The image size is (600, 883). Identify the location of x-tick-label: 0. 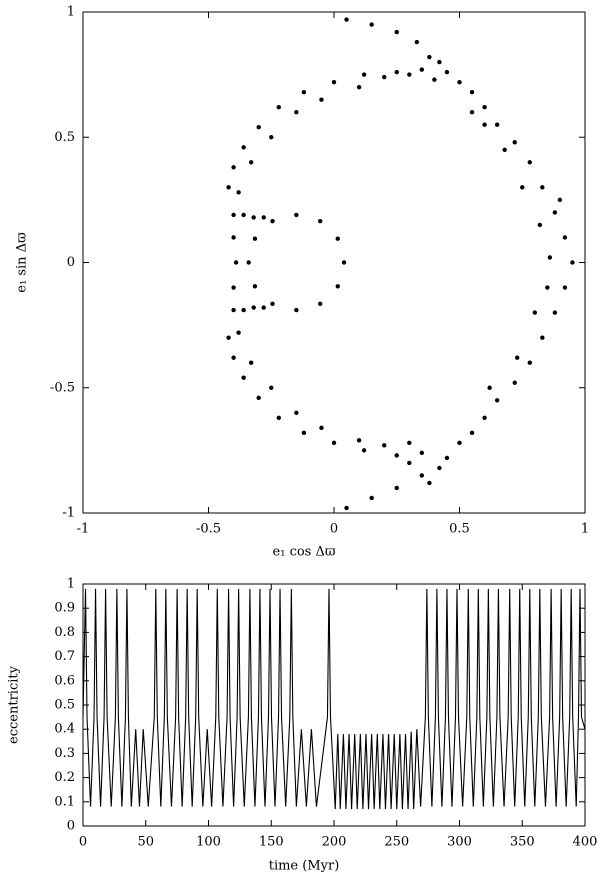
(334, 529).